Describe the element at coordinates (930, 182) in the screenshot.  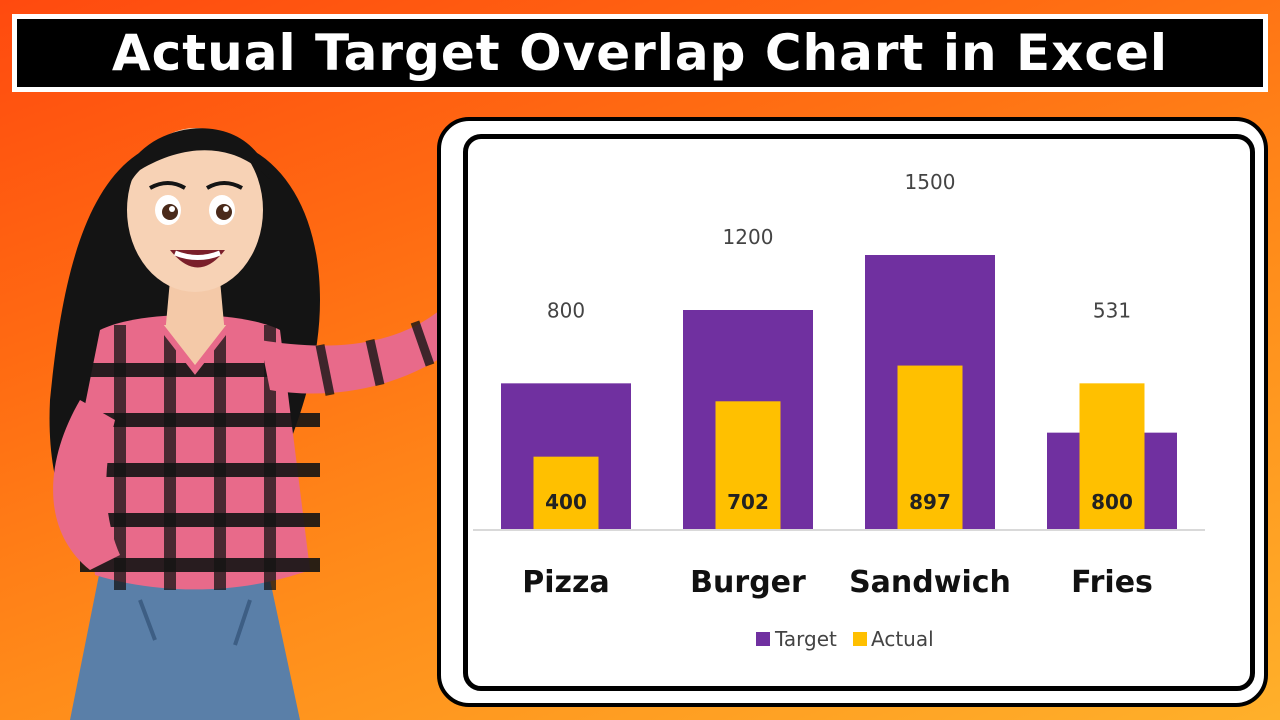
I see `target-data-label: 1500` at that location.